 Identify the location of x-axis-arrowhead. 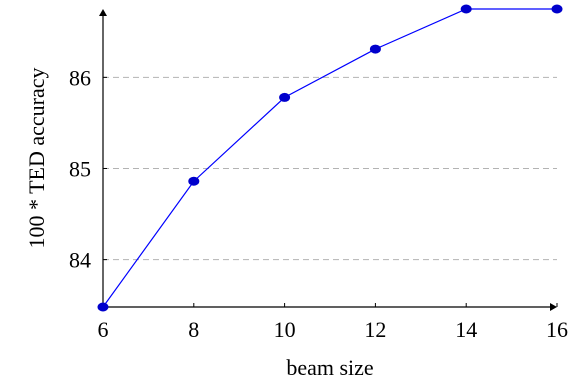
(553, 307).